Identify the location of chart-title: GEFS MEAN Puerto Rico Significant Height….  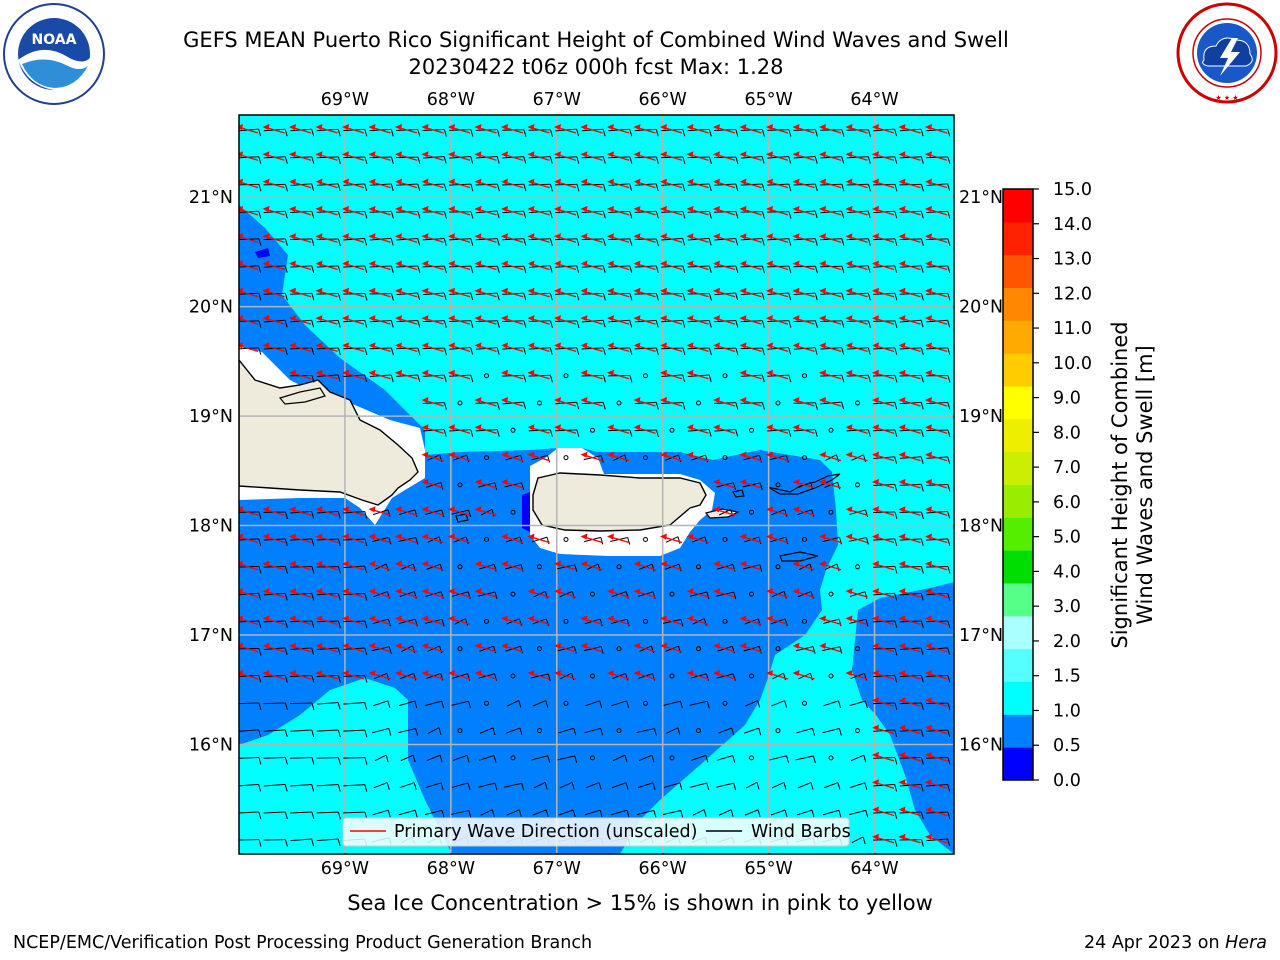
(596, 40).